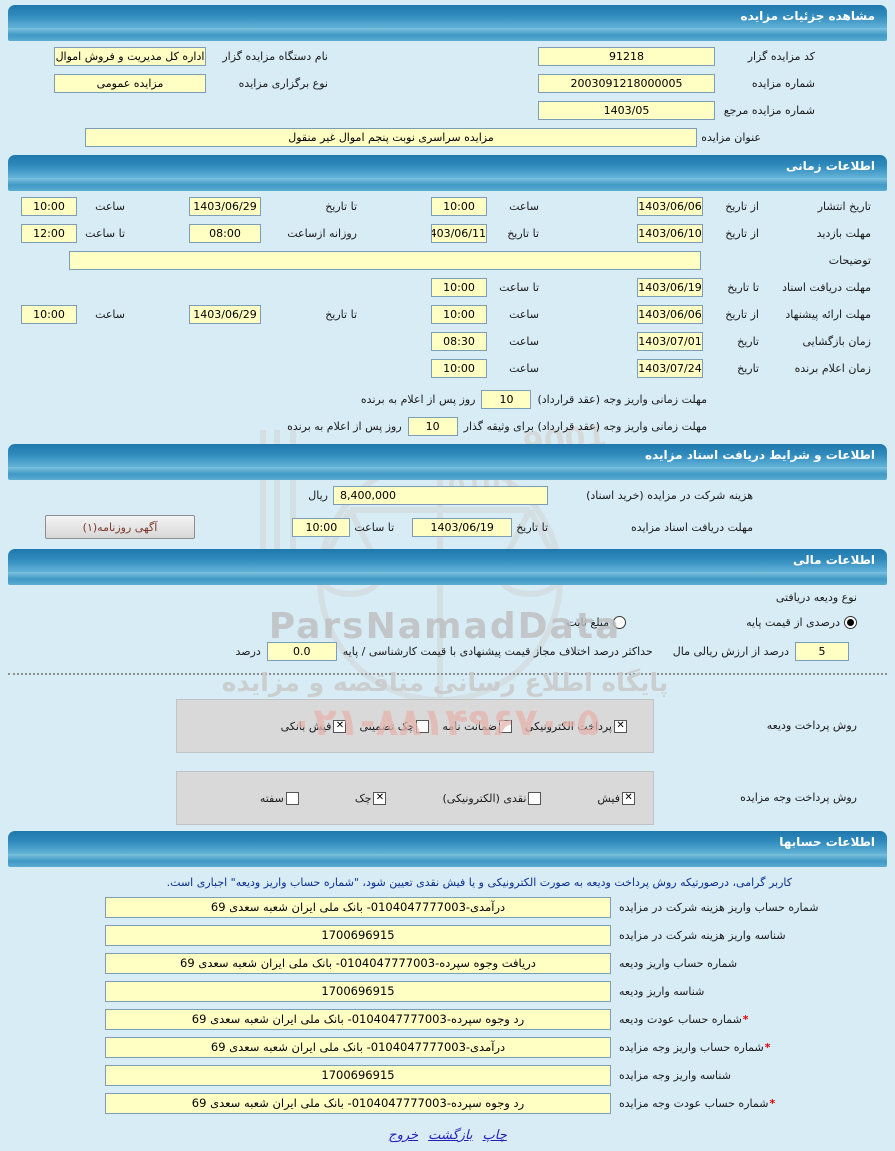 This screenshot has width=895, height=1151. What do you see at coordinates (459, 233) in the screenshot?
I see `visit-to-date-field: 1403/06/11` at bounding box center [459, 233].